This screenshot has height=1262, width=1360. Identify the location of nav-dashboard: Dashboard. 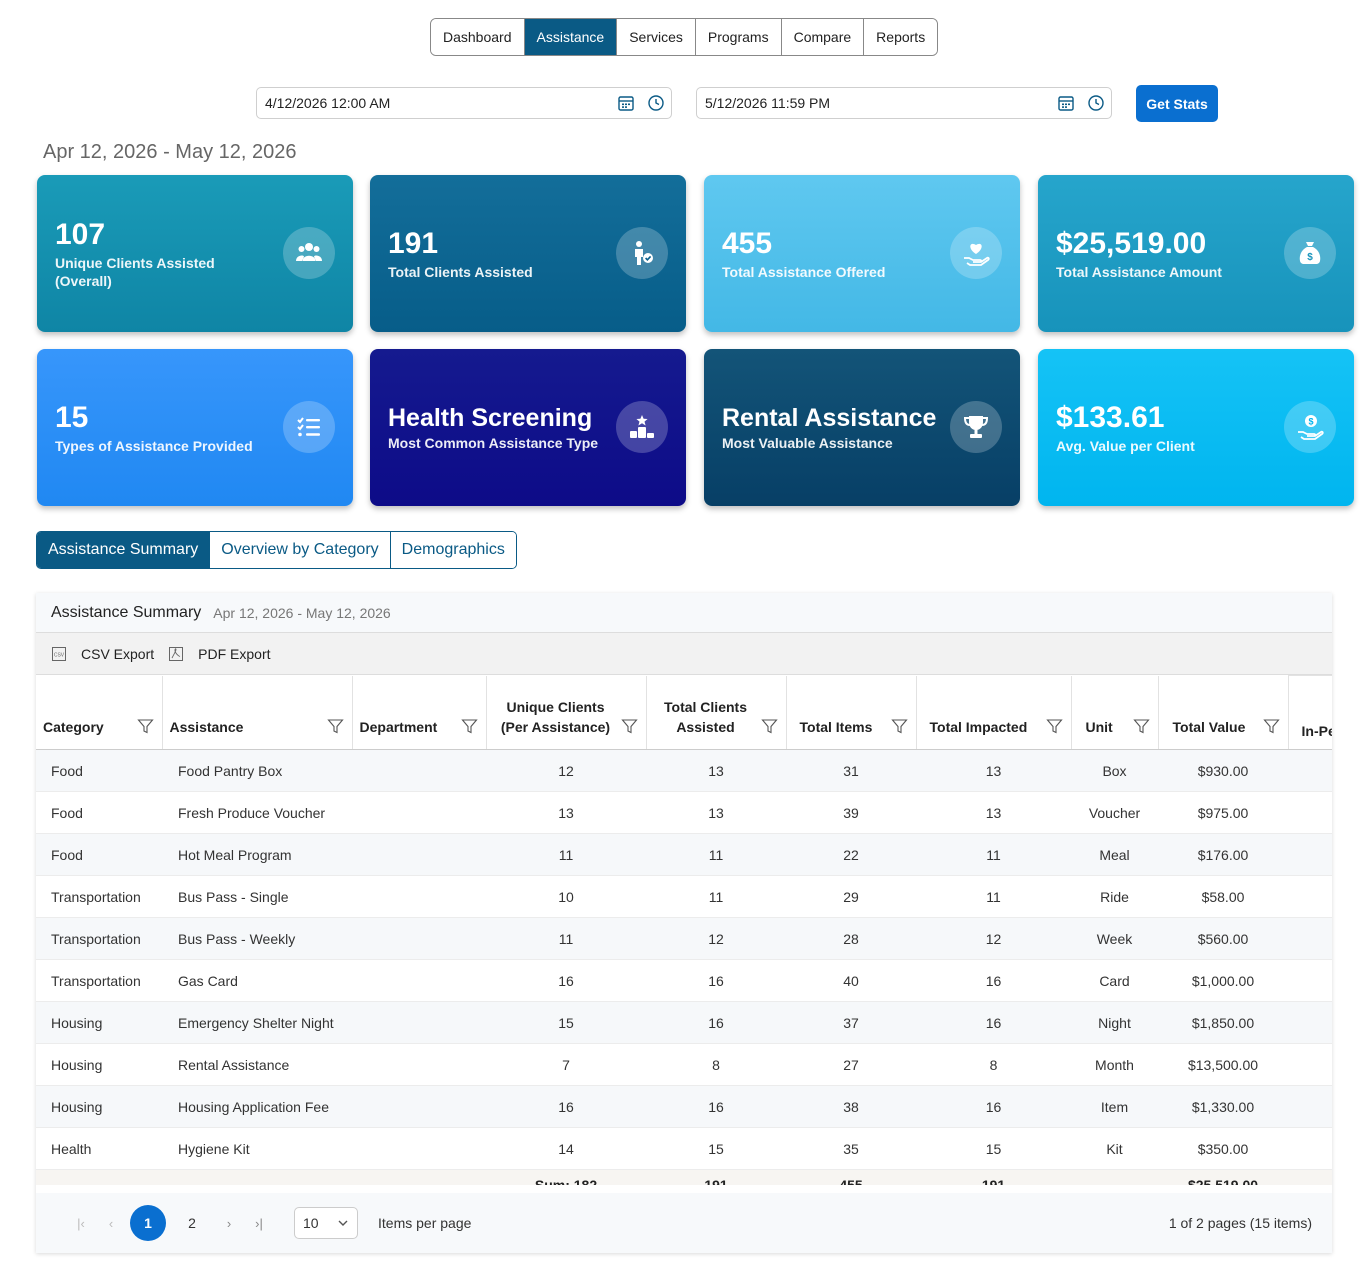
(478, 37).